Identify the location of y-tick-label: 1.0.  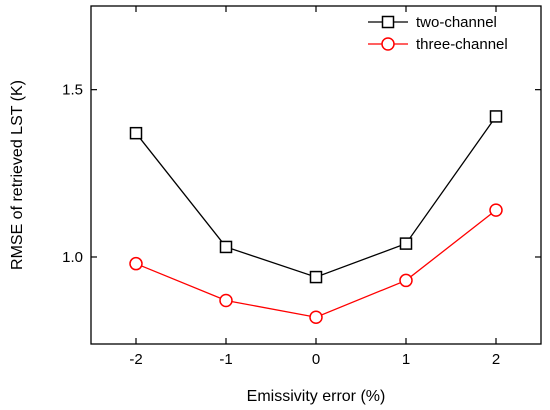
(72, 257).